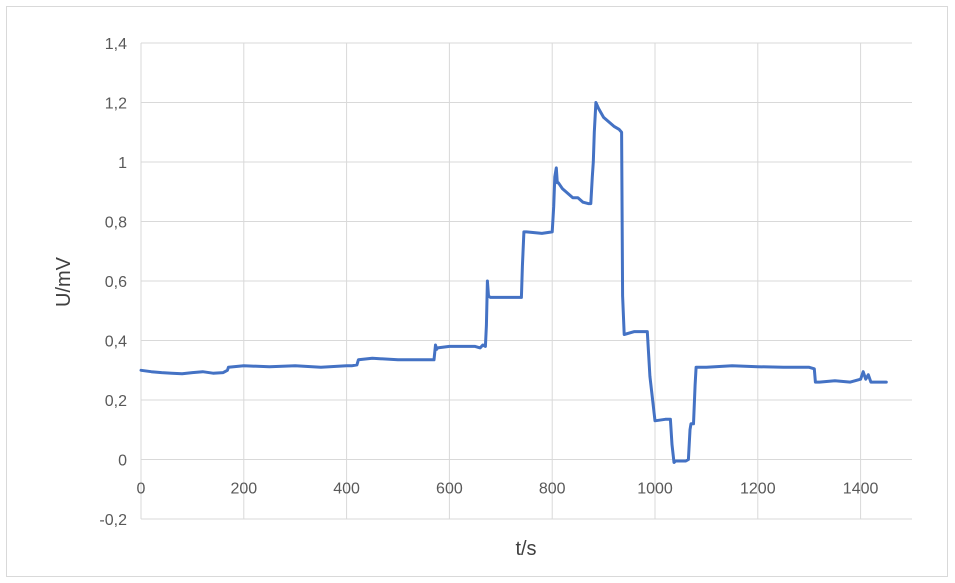 Image resolution: width=955 pixels, height=583 pixels. Describe the element at coordinates (141, 489) in the screenshot. I see `x-tick-label: 0` at that location.